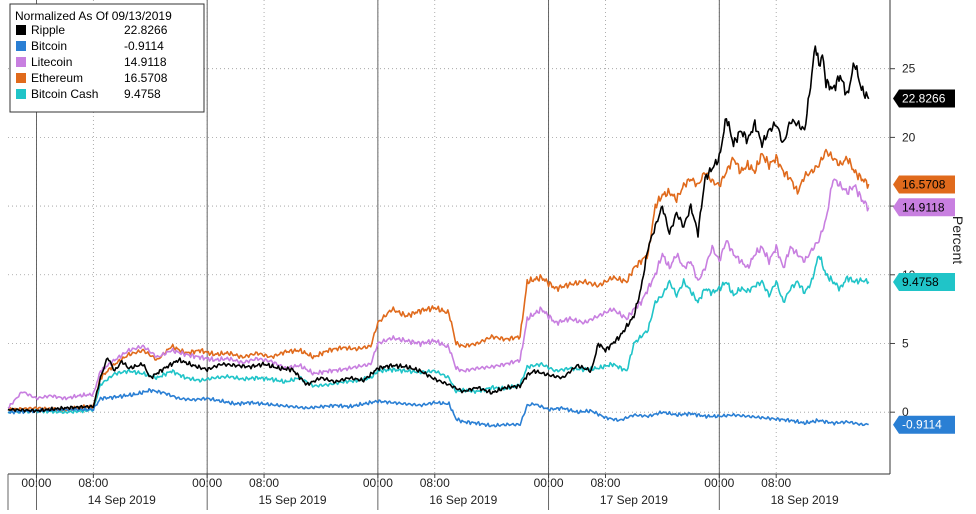 The width and height of the screenshot is (976, 514). What do you see at coordinates (920, 282) in the screenshot?
I see `tag-value: 9.4758` at bounding box center [920, 282].